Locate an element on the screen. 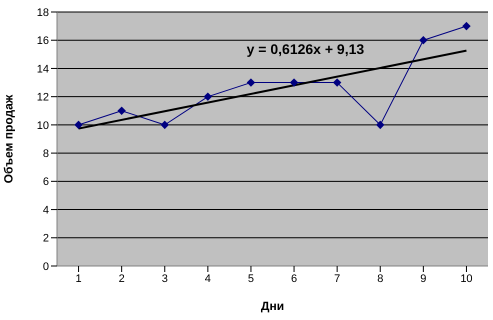  y-tick-label: 12 is located at coordinates (42, 98).